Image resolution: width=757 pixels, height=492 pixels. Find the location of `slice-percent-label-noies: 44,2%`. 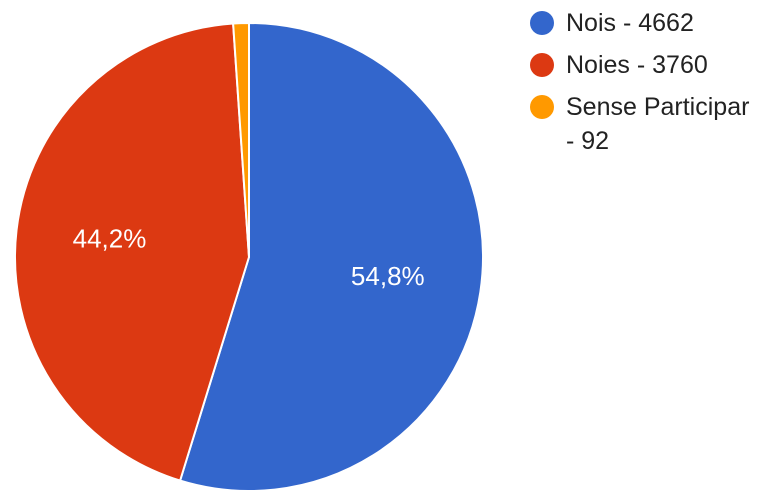

slice-percent-label-noies: 44,2% is located at coordinates (110, 239).